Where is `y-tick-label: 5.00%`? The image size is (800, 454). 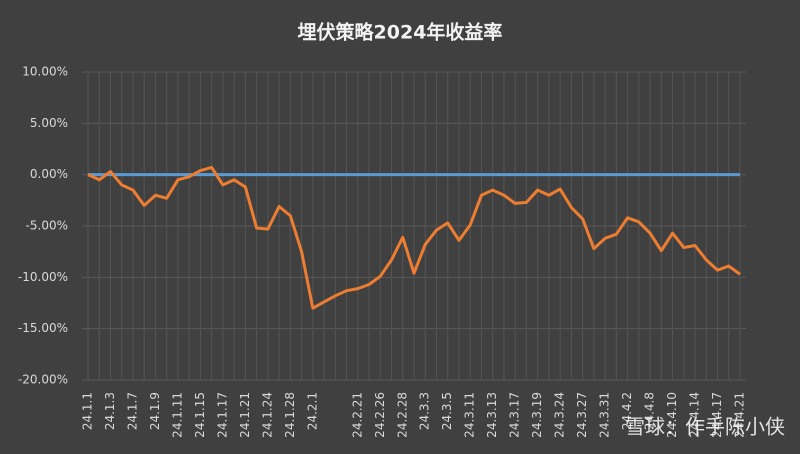
y-tick-label: 5.00% is located at coordinates (49, 123).